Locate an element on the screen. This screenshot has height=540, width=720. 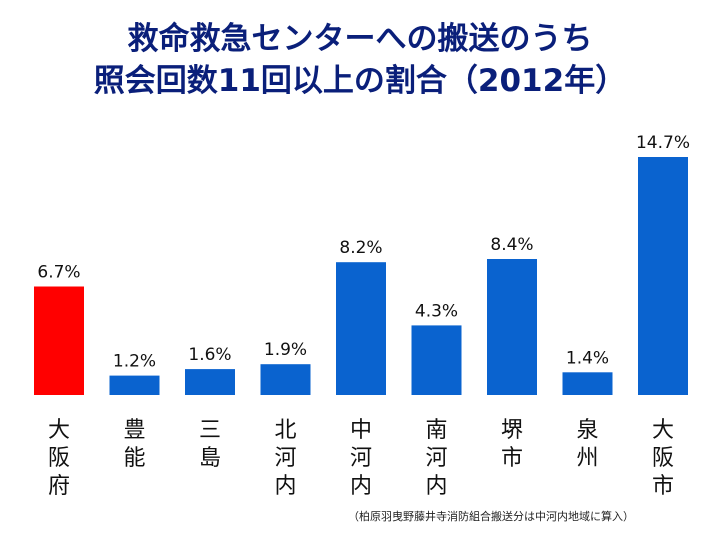
category-label-南河内: 南河内 is located at coordinates (436, 458).